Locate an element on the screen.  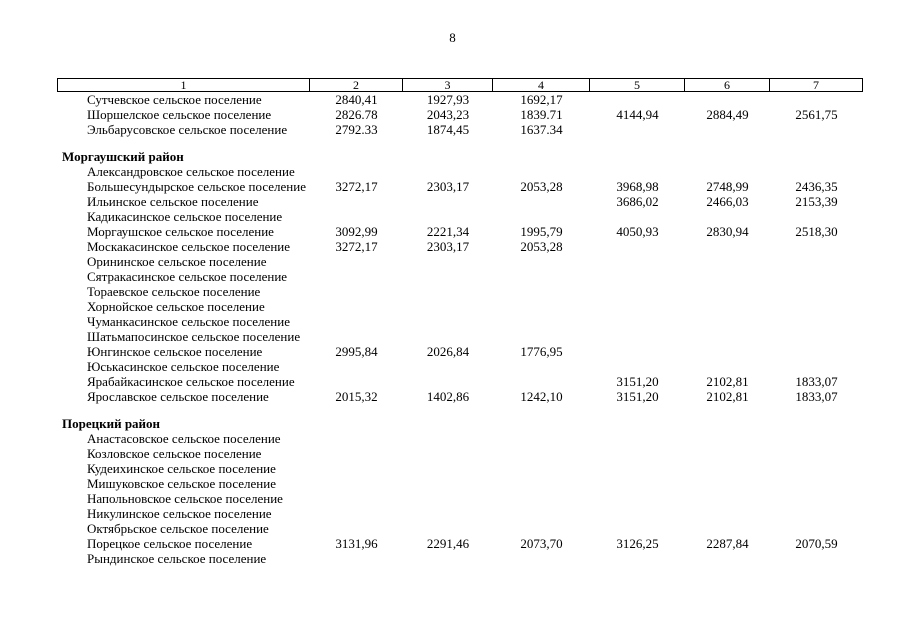
value-col-7: 2153,39 is located at coordinates (816, 201).